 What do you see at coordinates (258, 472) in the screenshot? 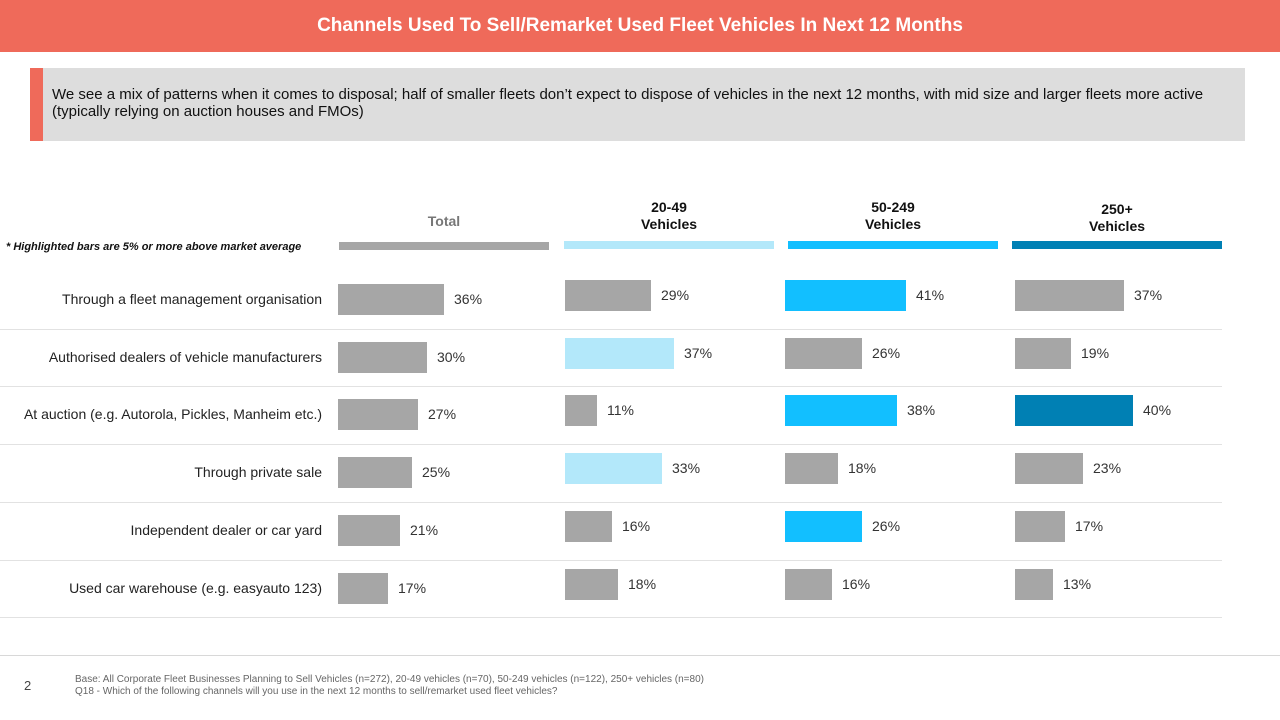
I see `category-label: Through private sale` at bounding box center [258, 472].